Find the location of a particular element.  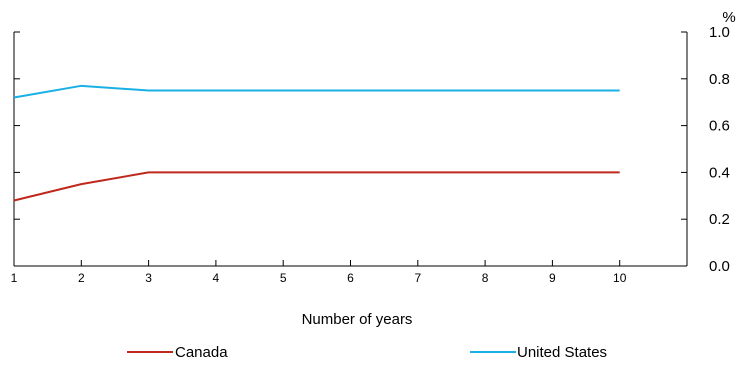

y-tick-label: 0.4 is located at coordinates (719, 172).